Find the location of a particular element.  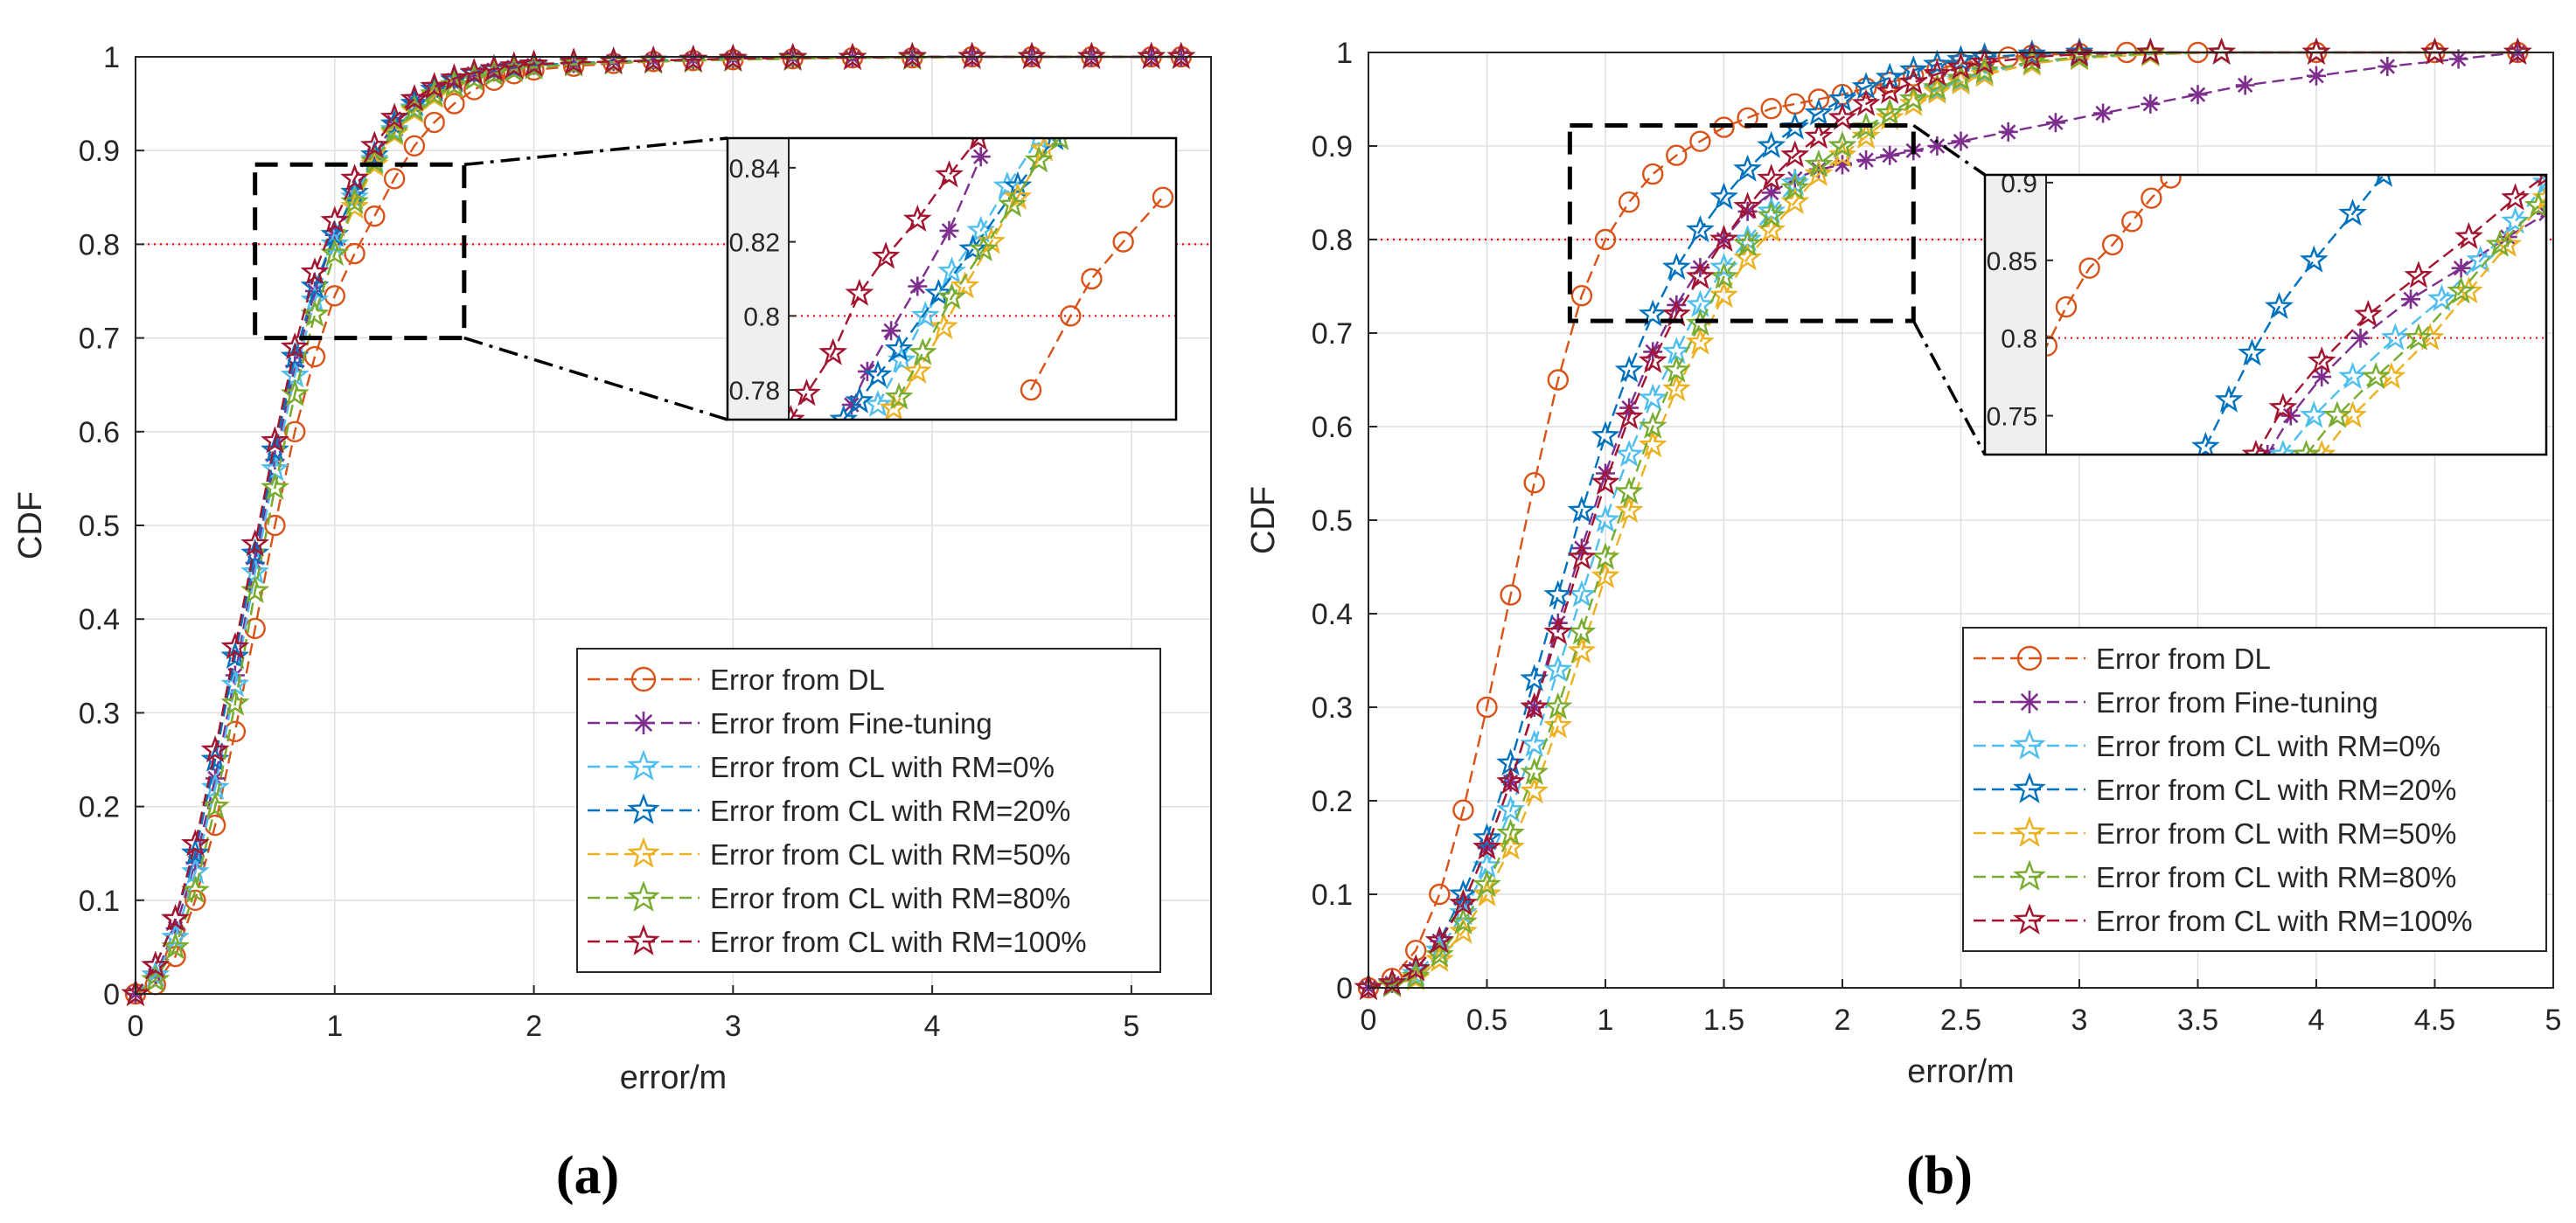

inset-series-line-DL is located at coordinates (1096, 294).